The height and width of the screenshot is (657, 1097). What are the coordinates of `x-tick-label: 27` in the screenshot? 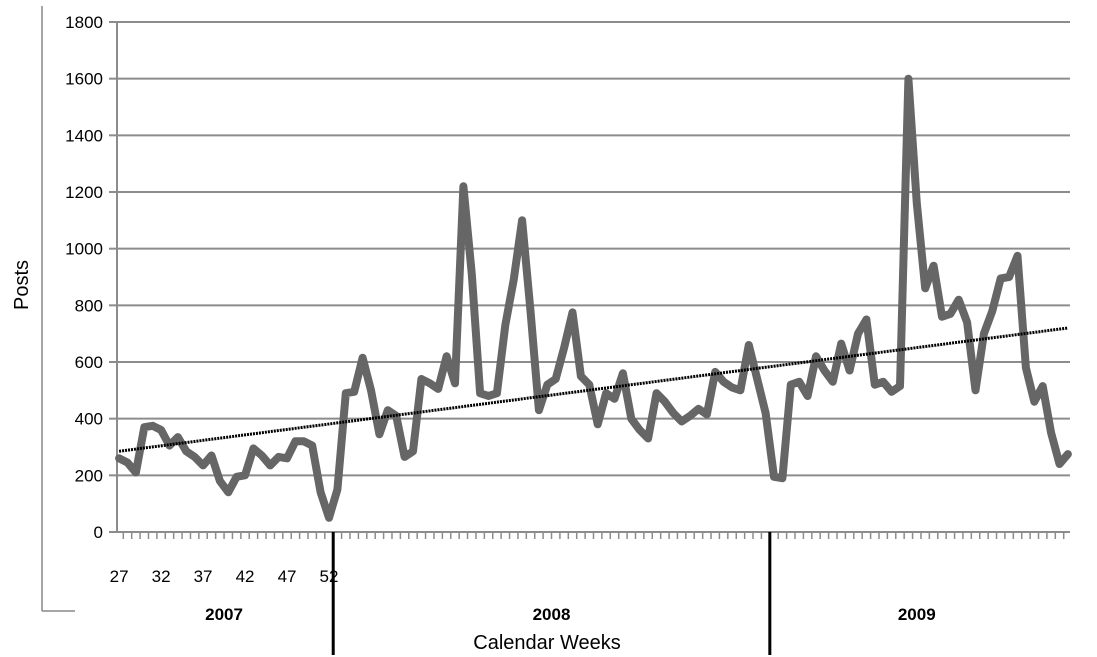 It's located at (119, 576).